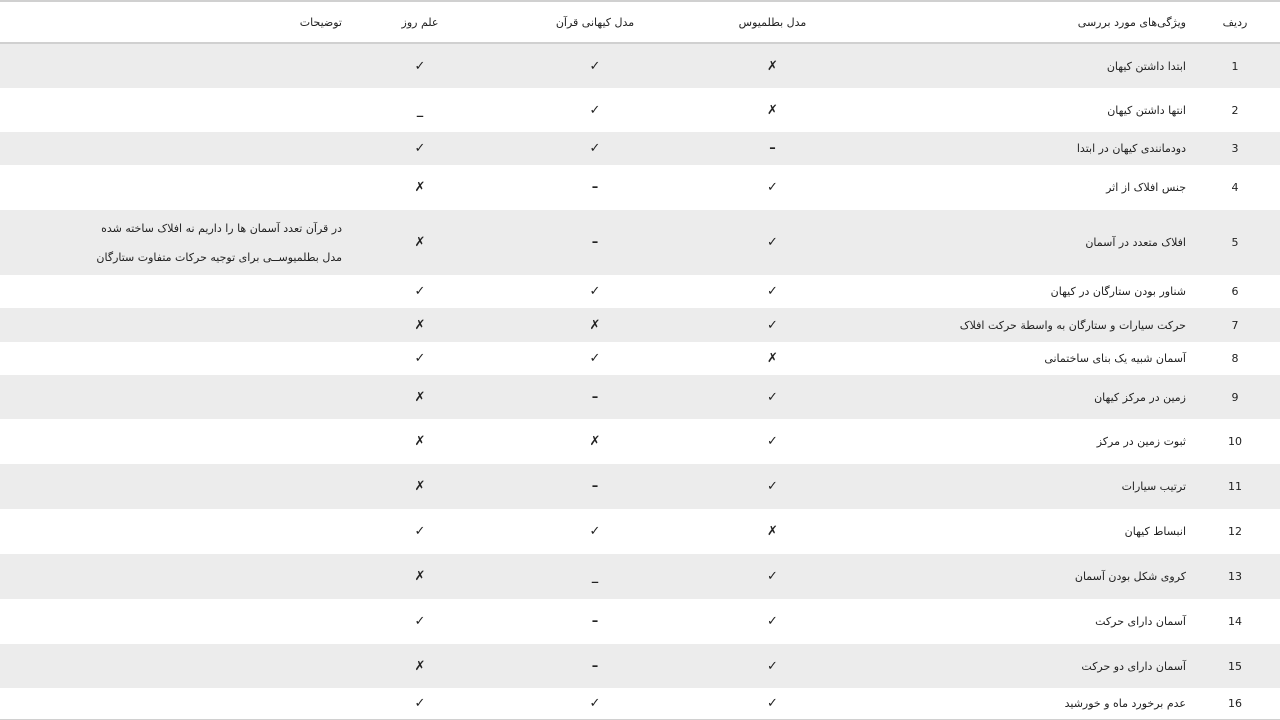 The height and width of the screenshot is (720, 1280). Describe the element at coordinates (640, 187) in the screenshot. I see `table-row: 4 جنس افلاک از اثر ✓ – ✗` at that location.